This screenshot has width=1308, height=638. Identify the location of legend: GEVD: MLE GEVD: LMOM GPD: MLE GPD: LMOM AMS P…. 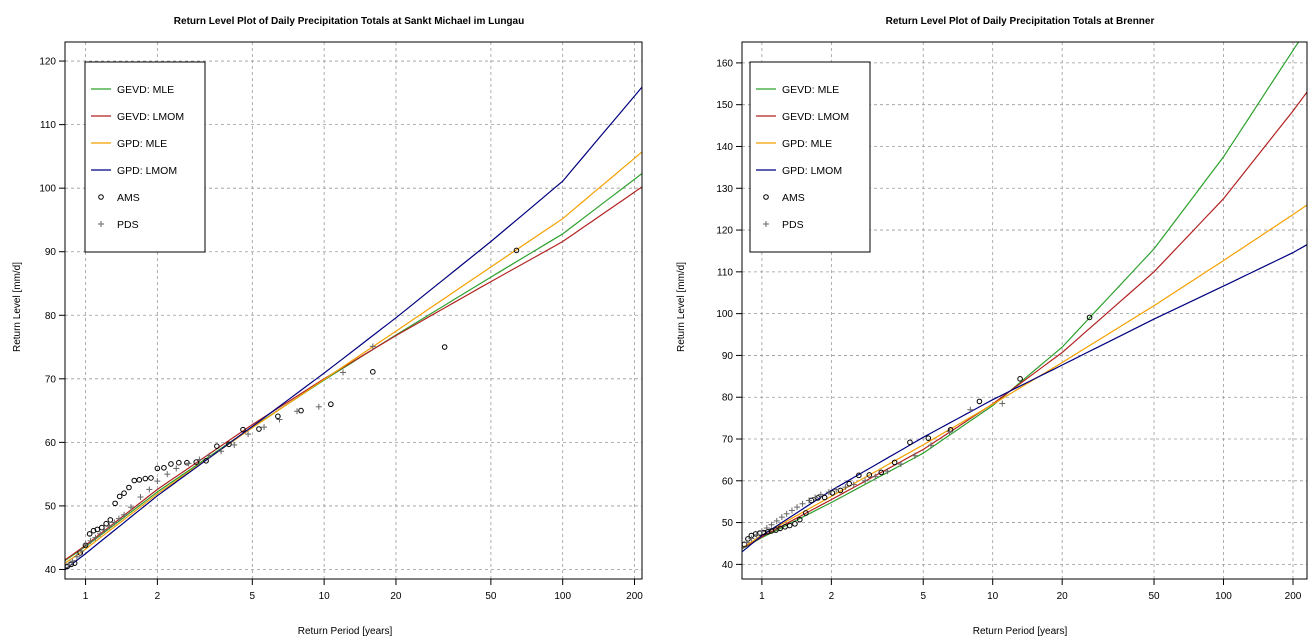
(145, 157).